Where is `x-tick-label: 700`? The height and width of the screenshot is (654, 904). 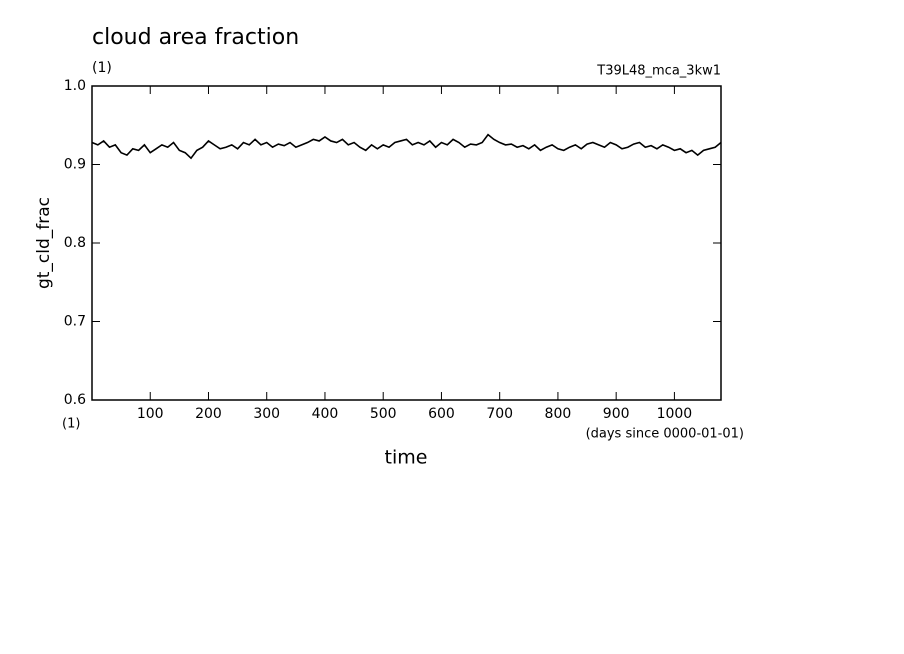 x-tick-label: 700 is located at coordinates (499, 414).